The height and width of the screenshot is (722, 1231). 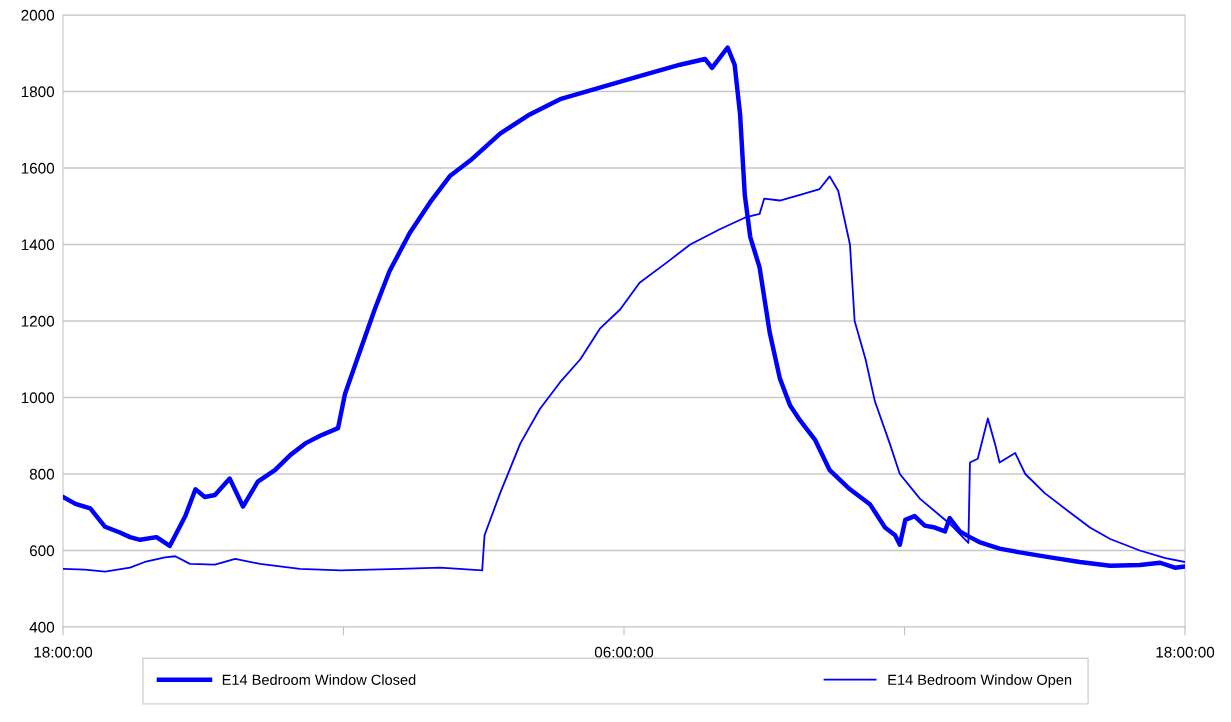 What do you see at coordinates (42, 474) in the screenshot?
I see `y-tick-label: 800` at bounding box center [42, 474].